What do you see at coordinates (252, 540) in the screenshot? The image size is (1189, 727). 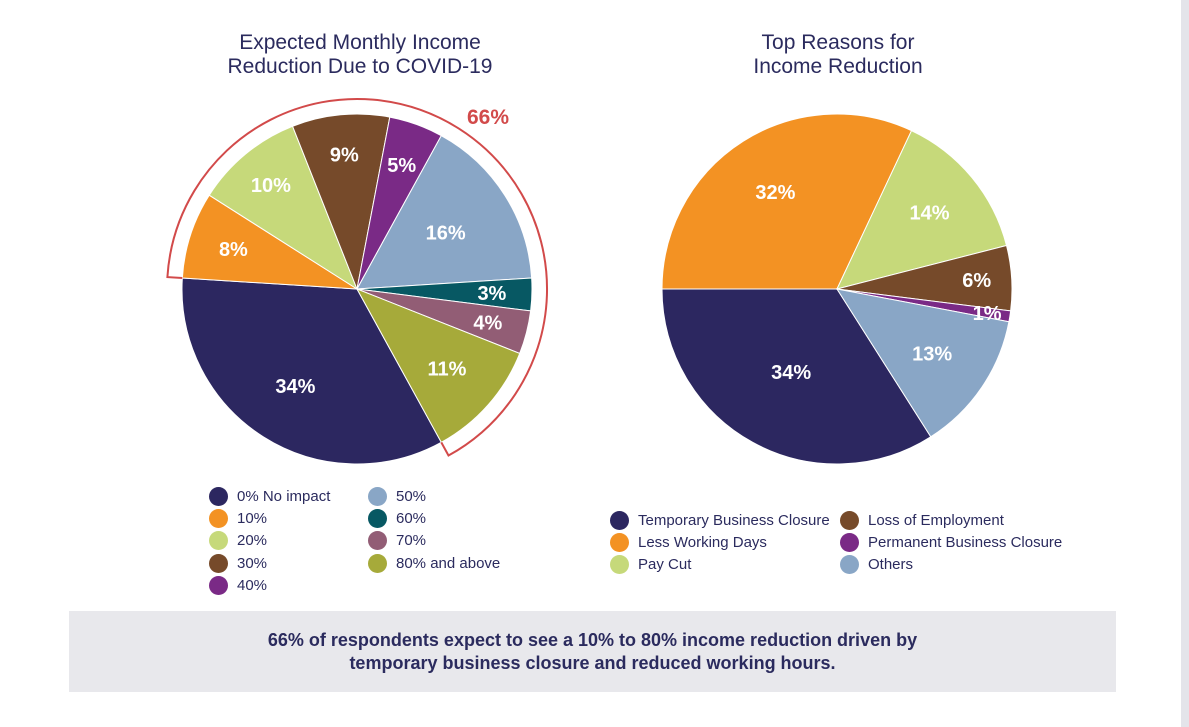 I see `legend-label: 20%` at bounding box center [252, 540].